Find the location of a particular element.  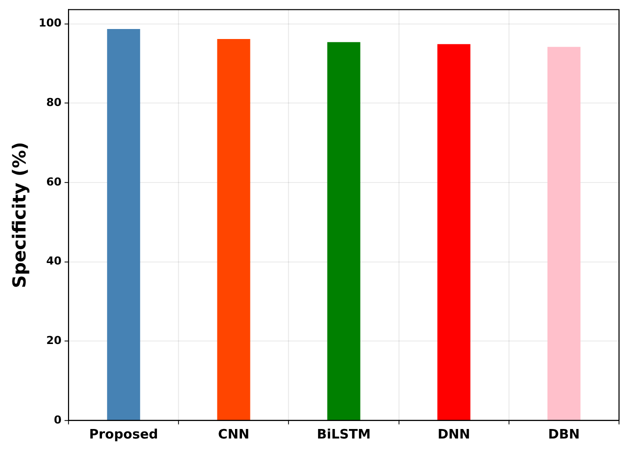

x-tick-label: DNN is located at coordinates (454, 435).